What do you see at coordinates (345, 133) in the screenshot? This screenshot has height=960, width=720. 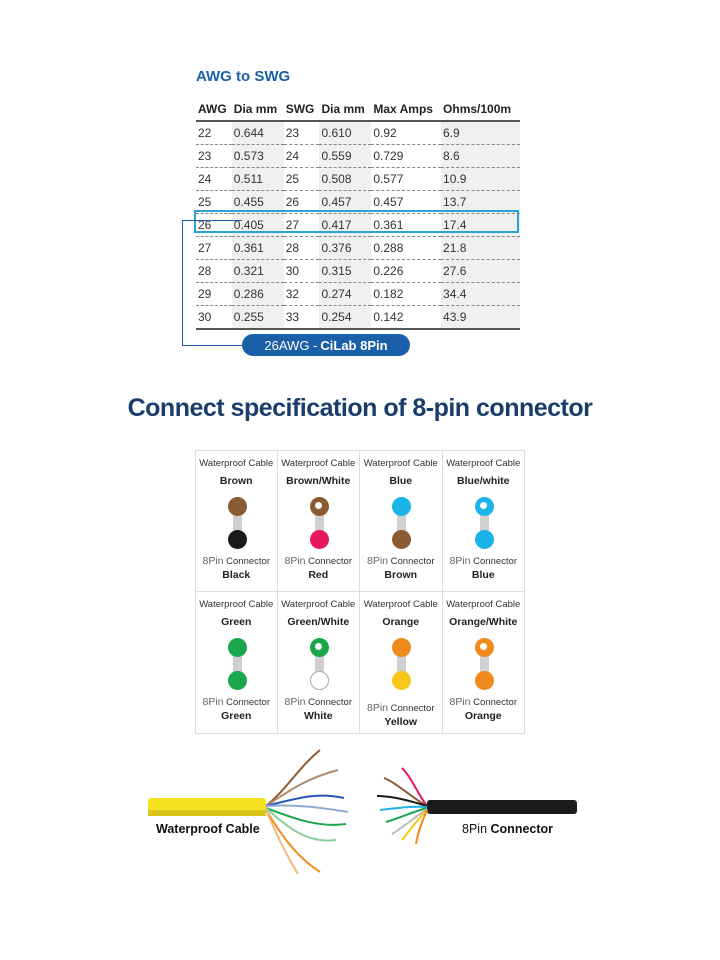 I see `table-cell: 0.610` at bounding box center [345, 133].